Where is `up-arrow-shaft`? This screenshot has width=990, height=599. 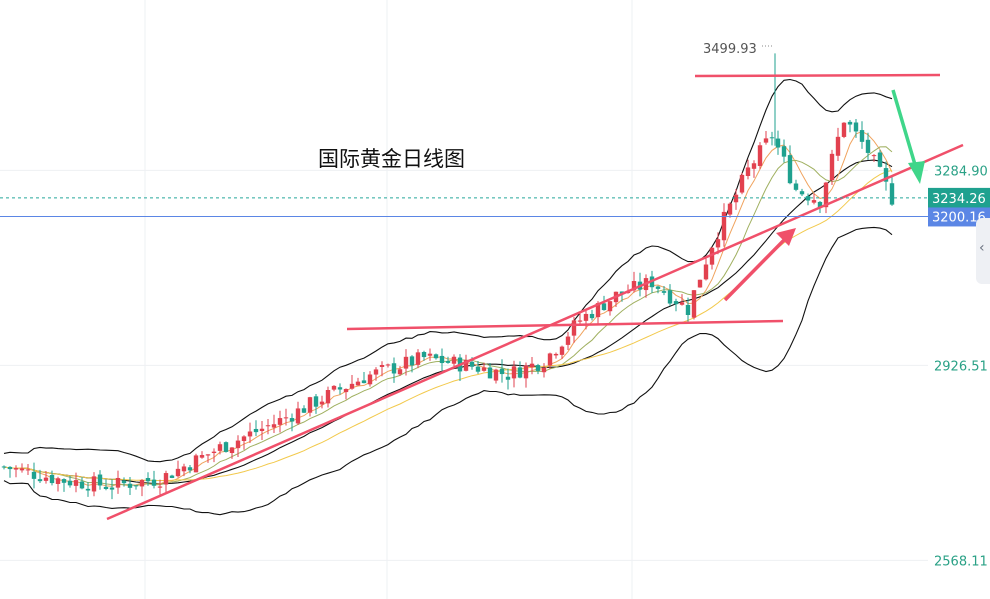
up-arrow-shaft is located at coordinates (756, 268).